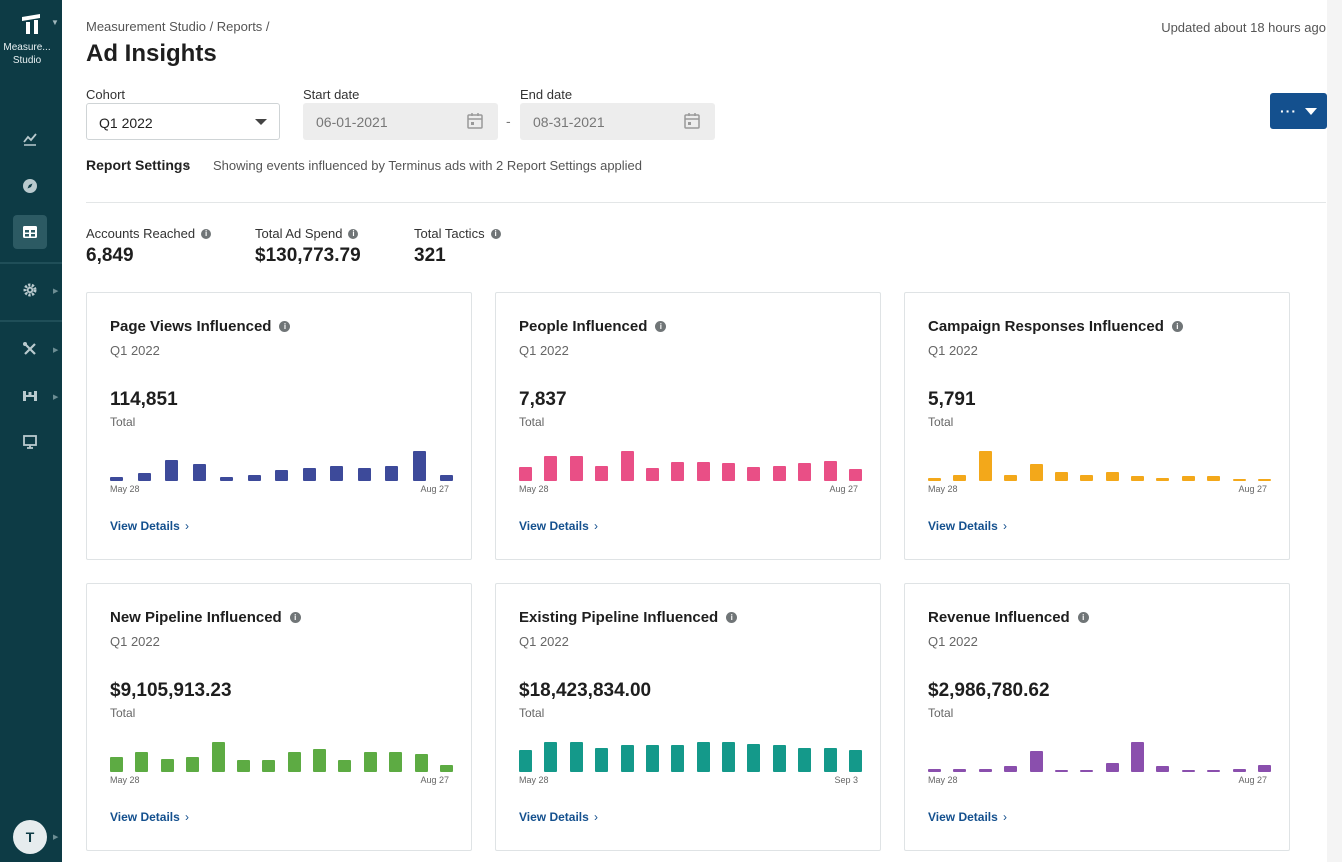 Image resolution: width=1342 pixels, height=862 pixels. I want to click on avatar: T, so click(30, 837).